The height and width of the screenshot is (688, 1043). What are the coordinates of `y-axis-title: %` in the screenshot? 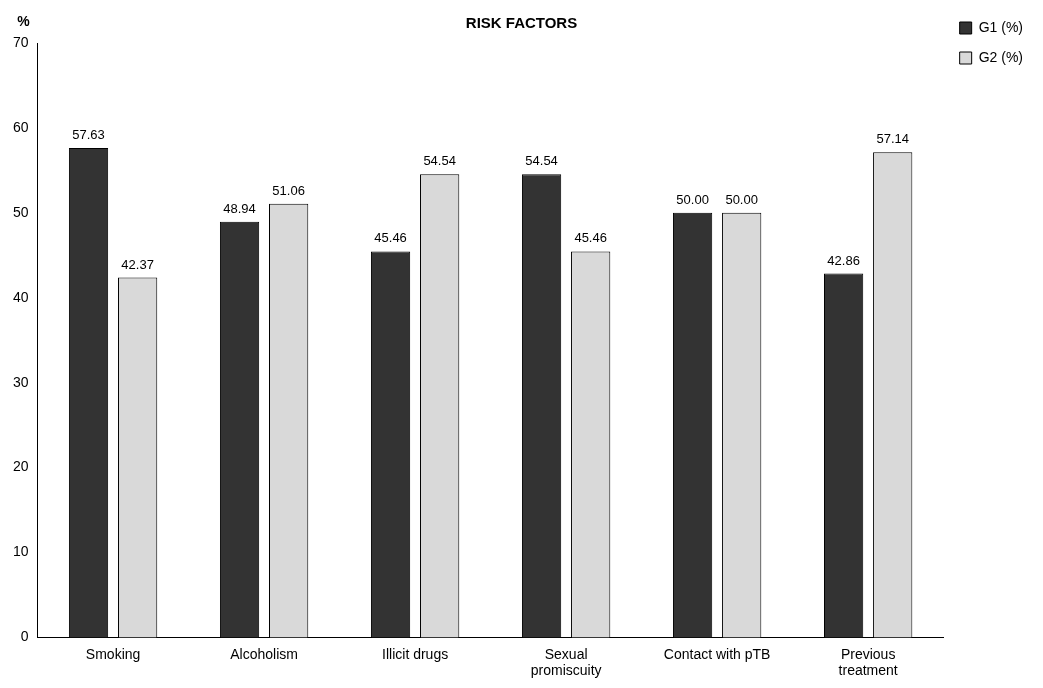 It's located at (24, 20).